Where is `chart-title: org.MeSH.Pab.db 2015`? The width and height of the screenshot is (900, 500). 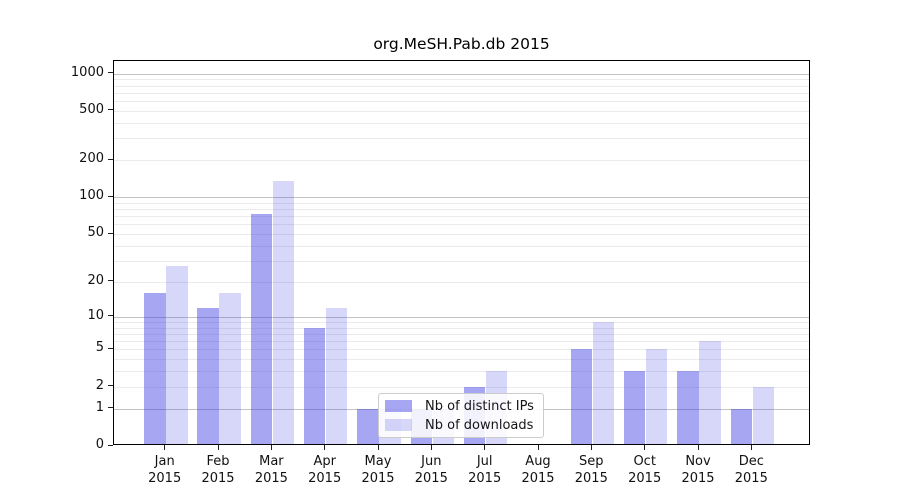 chart-title: org.MeSH.Pab.db 2015 is located at coordinates (461, 44).